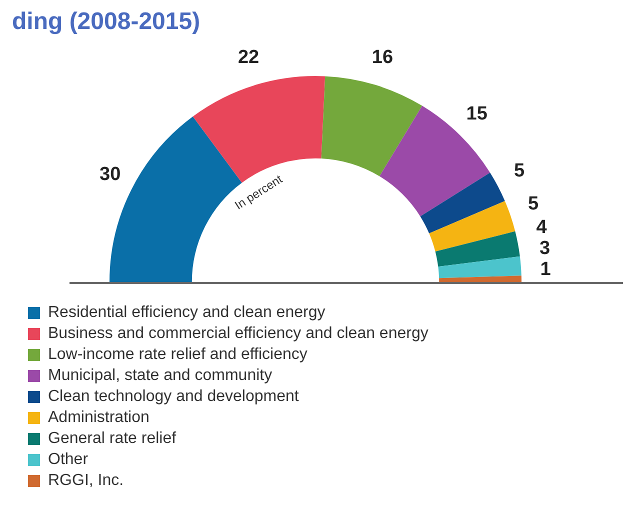 This screenshot has width=631, height=525. Describe the element at coordinates (68, 460) in the screenshot. I see `legend-label: Other` at that location.